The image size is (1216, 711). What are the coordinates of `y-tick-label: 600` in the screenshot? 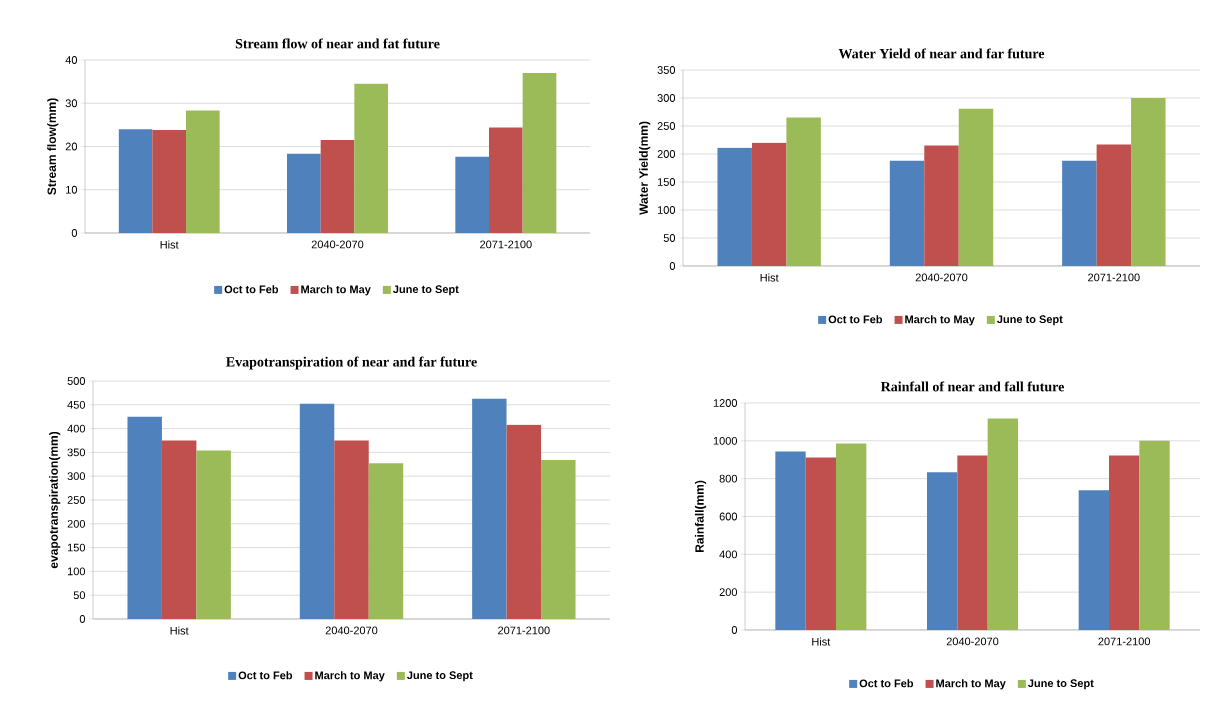 It's located at (728, 516).